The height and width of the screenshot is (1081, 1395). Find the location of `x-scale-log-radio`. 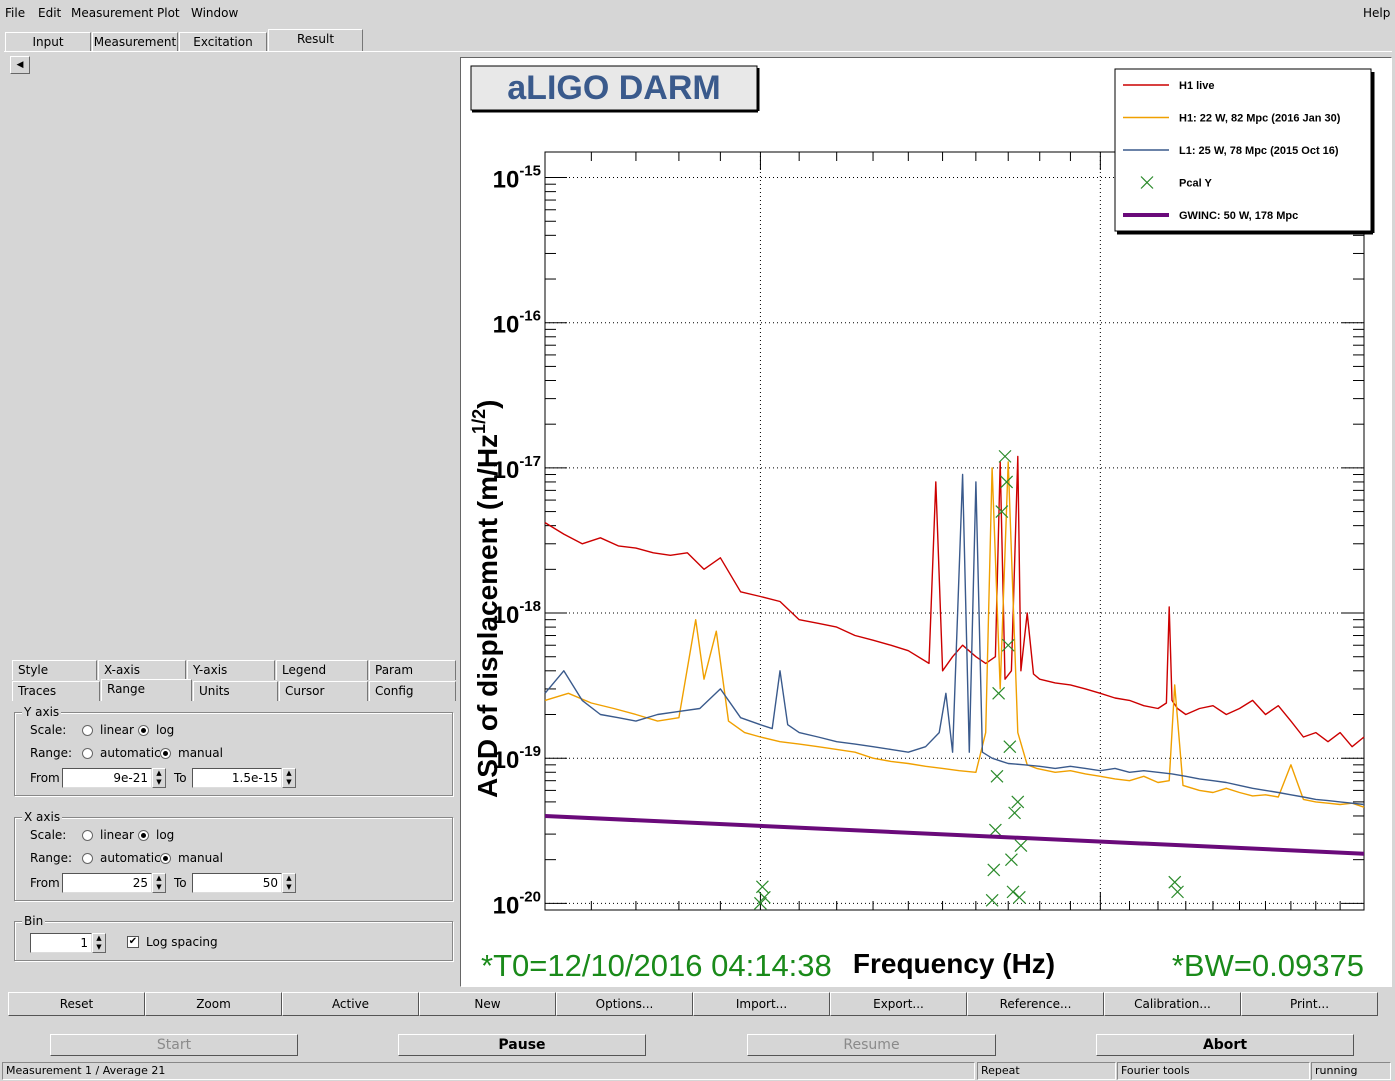

x-scale-log-radio is located at coordinates (143, 835).